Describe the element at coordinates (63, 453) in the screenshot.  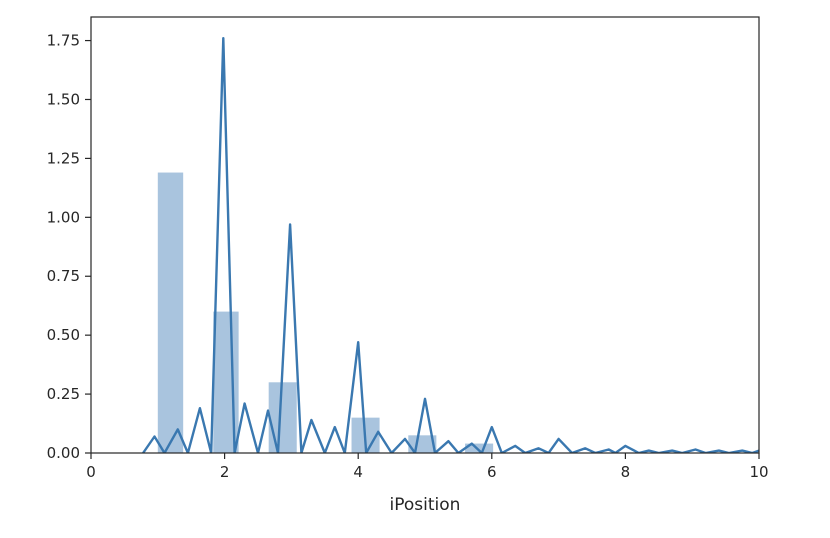
I see `y-tick-label: 0.00` at that location.